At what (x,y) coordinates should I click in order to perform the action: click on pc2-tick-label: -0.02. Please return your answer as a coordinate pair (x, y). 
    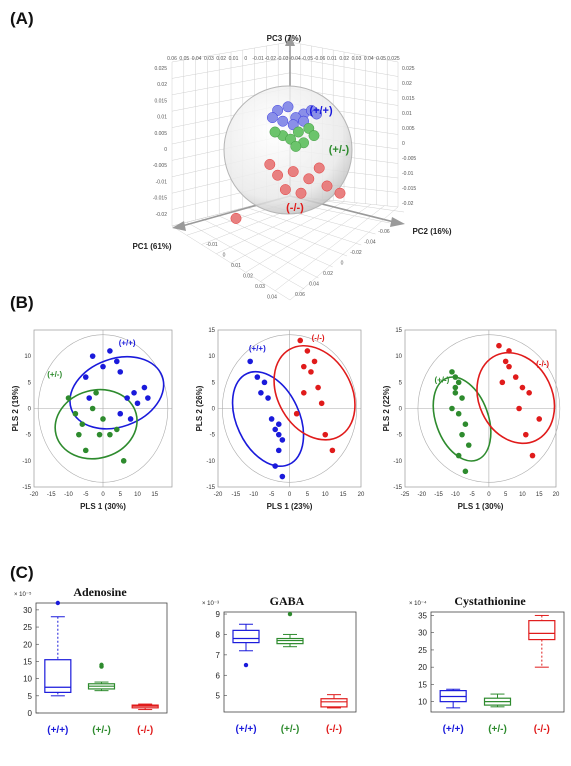
    Looking at the image, I should click on (356, 253).